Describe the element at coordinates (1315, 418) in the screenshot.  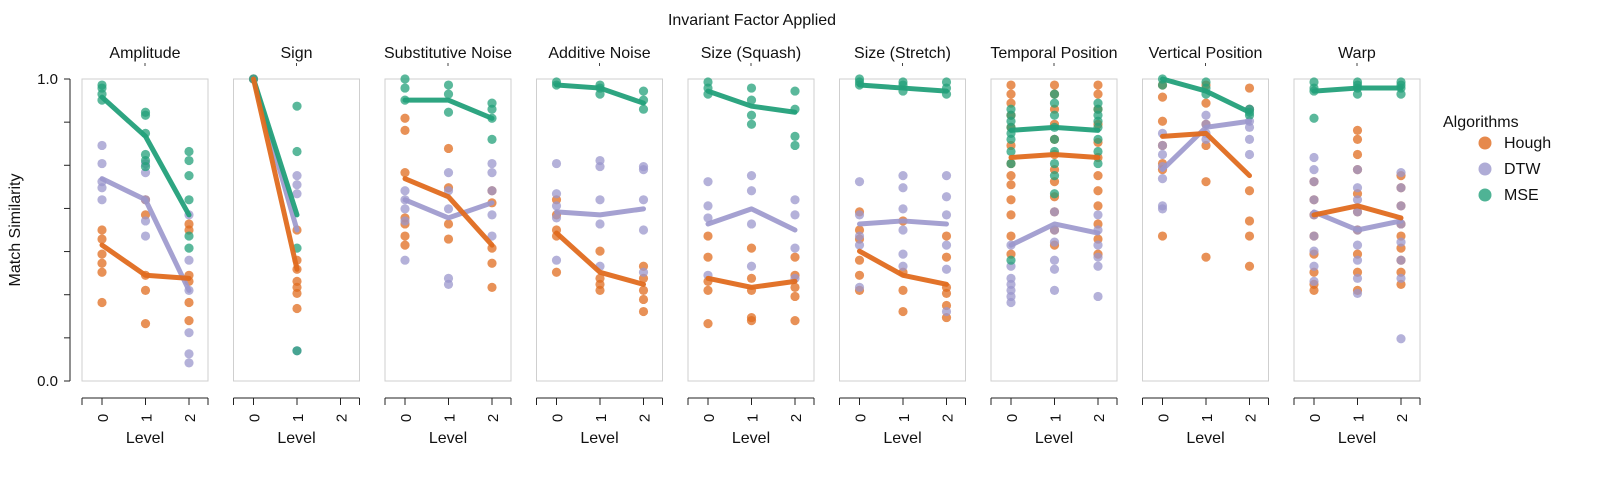
I see `x-tick-label-8-0: 0` at that location.